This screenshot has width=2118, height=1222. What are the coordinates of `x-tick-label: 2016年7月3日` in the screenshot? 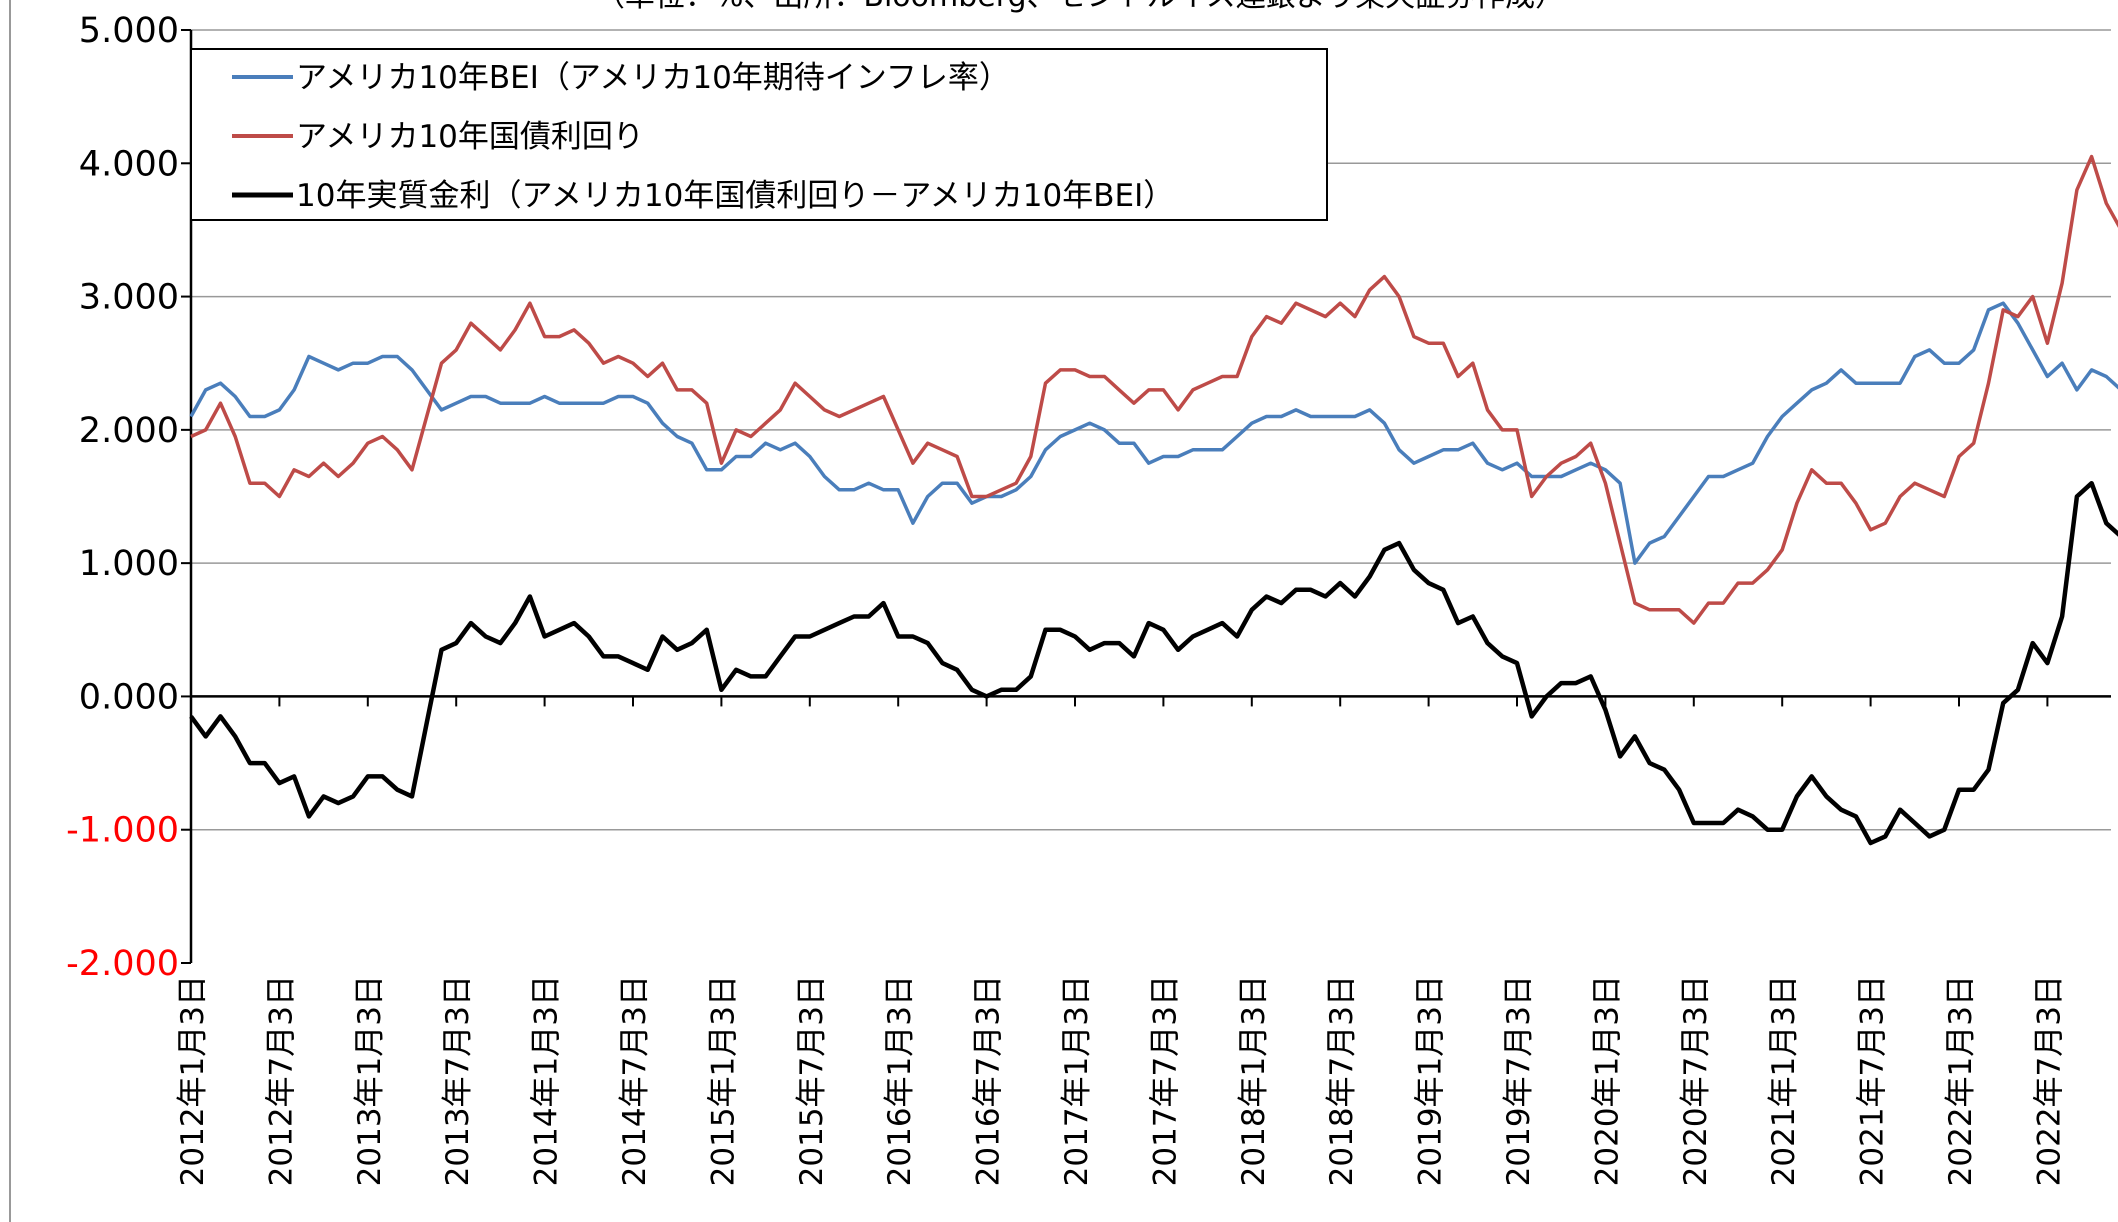 It's located at (989, 1080).